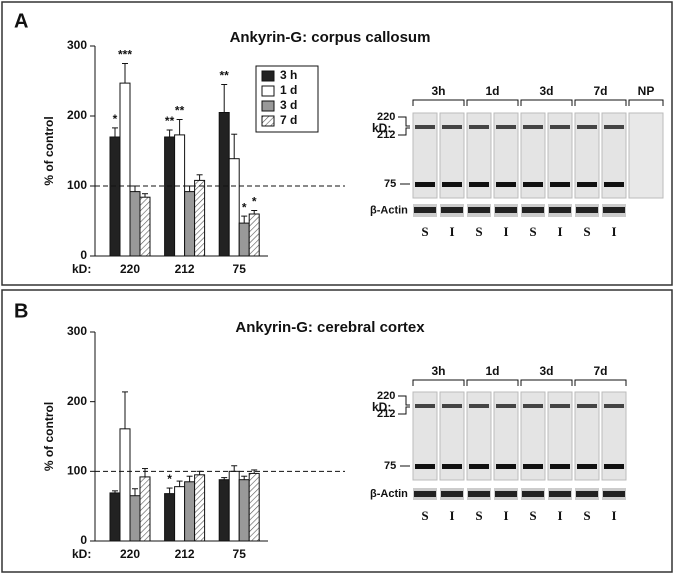  What do you see at coordinates (288, 120) in the screenshot?
I see `legend-label: 7 d` at bounding box center [288, 120].